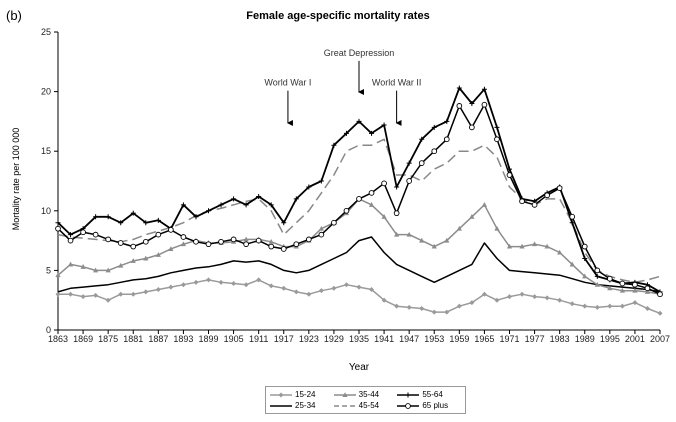 Image resolution: width=676 pixels, height=422 pixels. Describe the element at coordinates (108, 339) in the screenshot. I see `x-tick-label: 1875` at that location.